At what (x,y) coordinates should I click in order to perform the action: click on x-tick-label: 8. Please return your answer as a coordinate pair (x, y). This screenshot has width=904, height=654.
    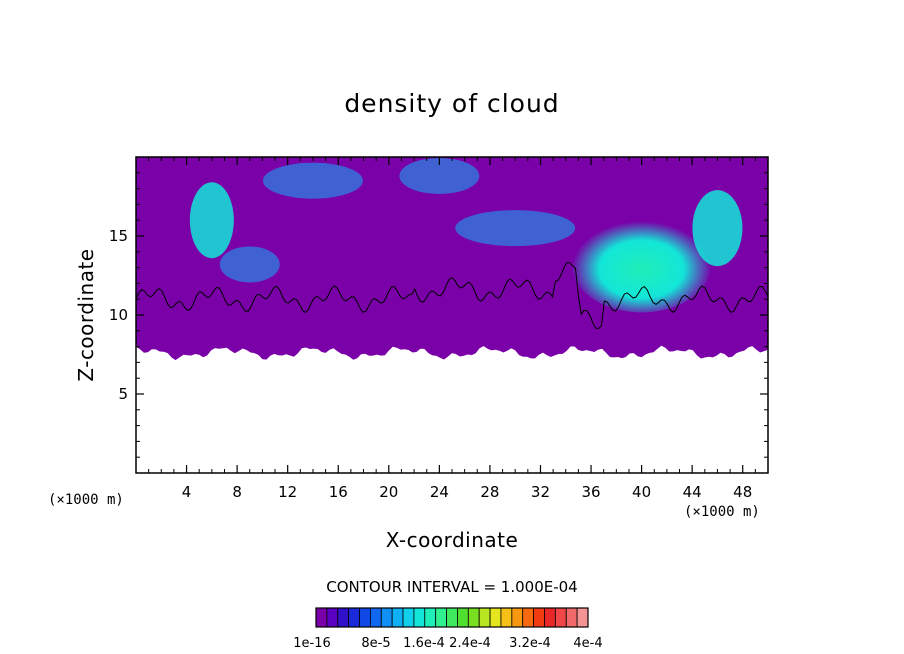
    Looking at the image, I should click on (237, 492).